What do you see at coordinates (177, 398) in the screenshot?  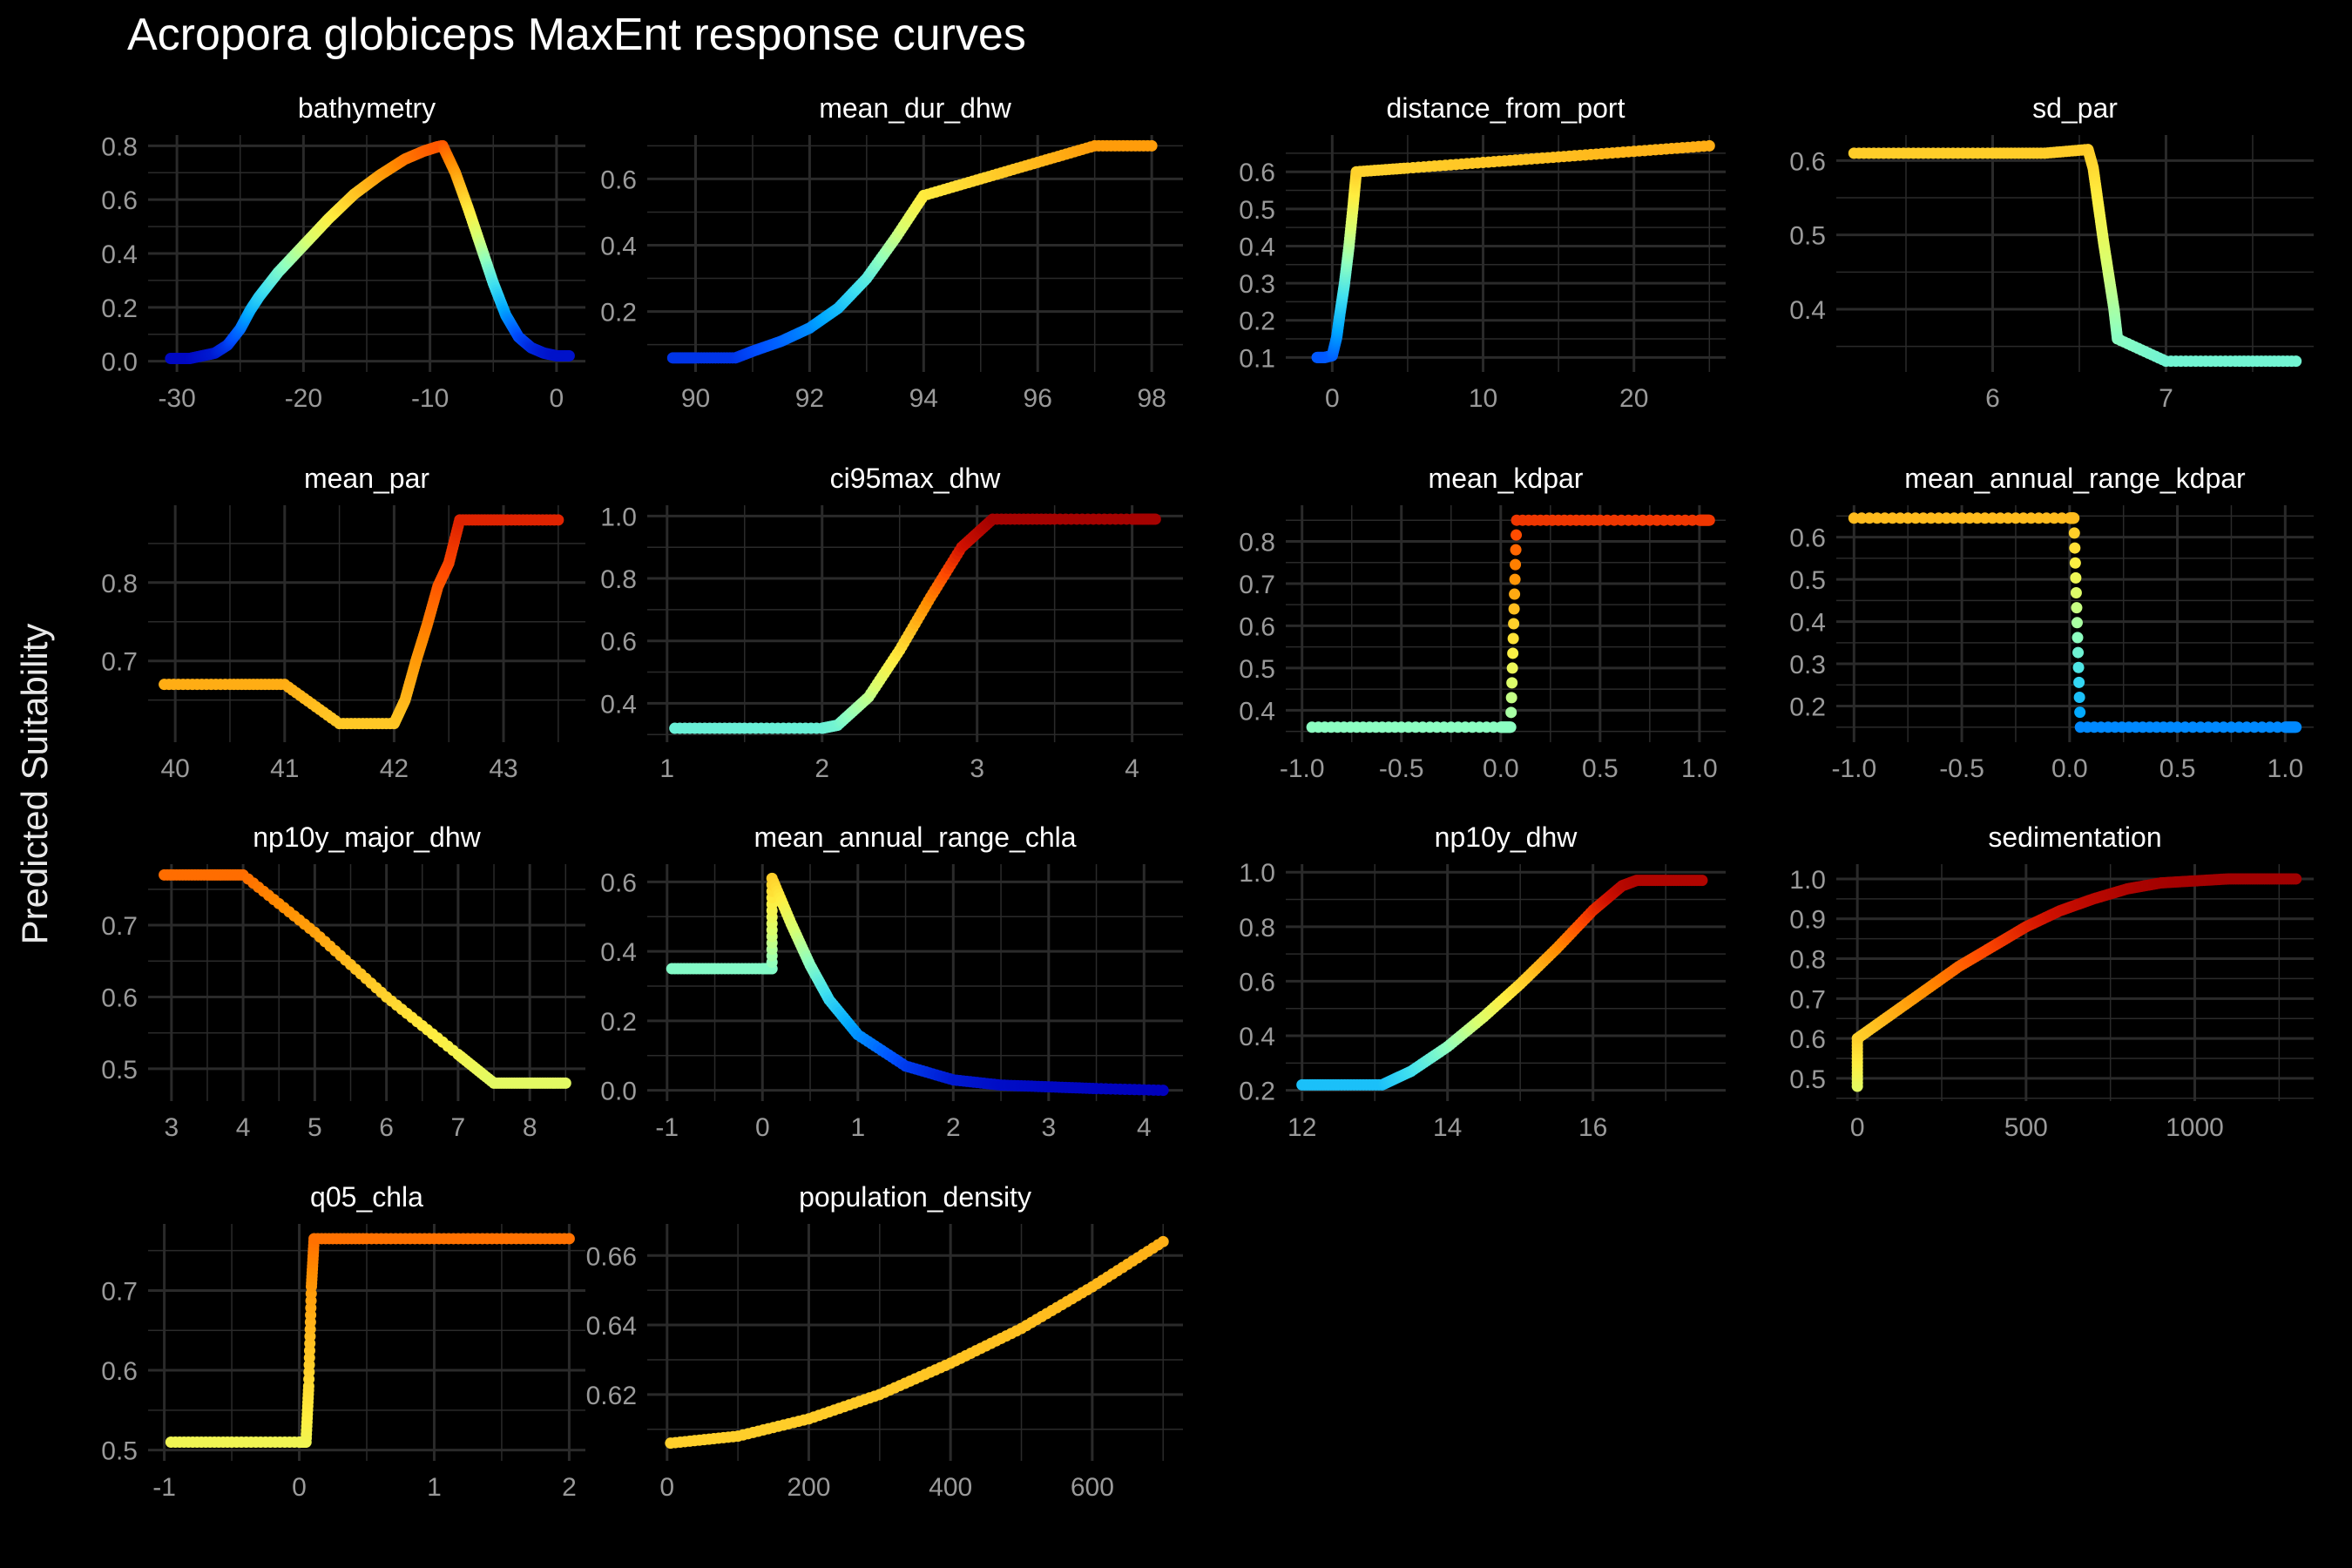 I see `x-tick-label: -30` at bounding box center [177, 398].